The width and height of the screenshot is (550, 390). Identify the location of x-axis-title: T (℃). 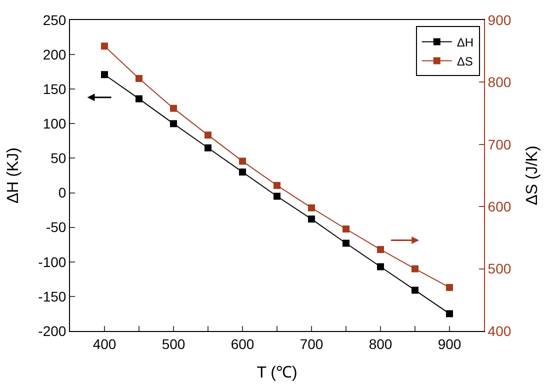
(277, 373).